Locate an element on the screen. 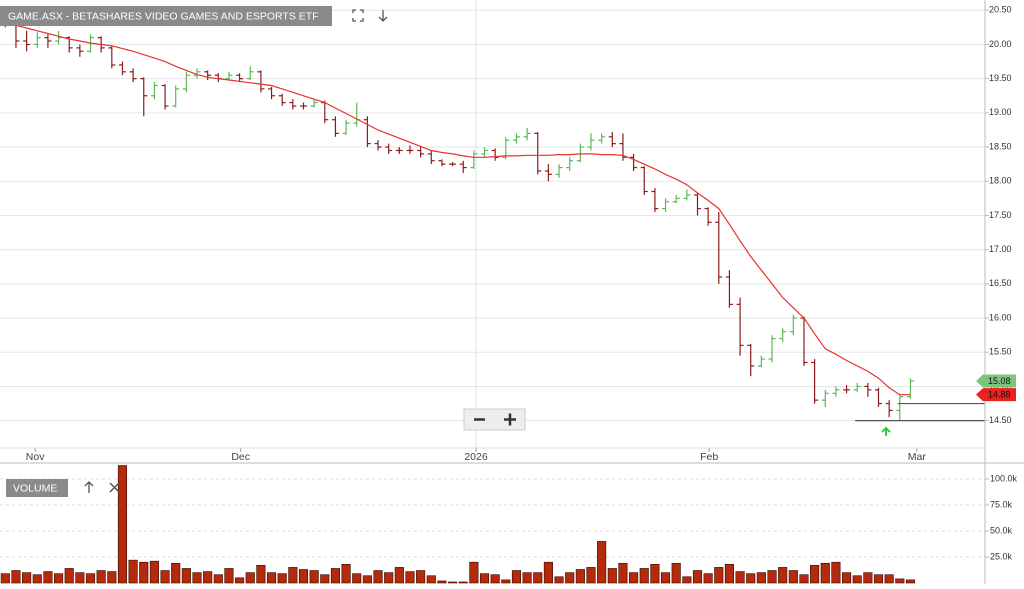 This screenshot has width=1024, height=589. y-tick-label: 15.50 is located at coordinates (1000, 352).